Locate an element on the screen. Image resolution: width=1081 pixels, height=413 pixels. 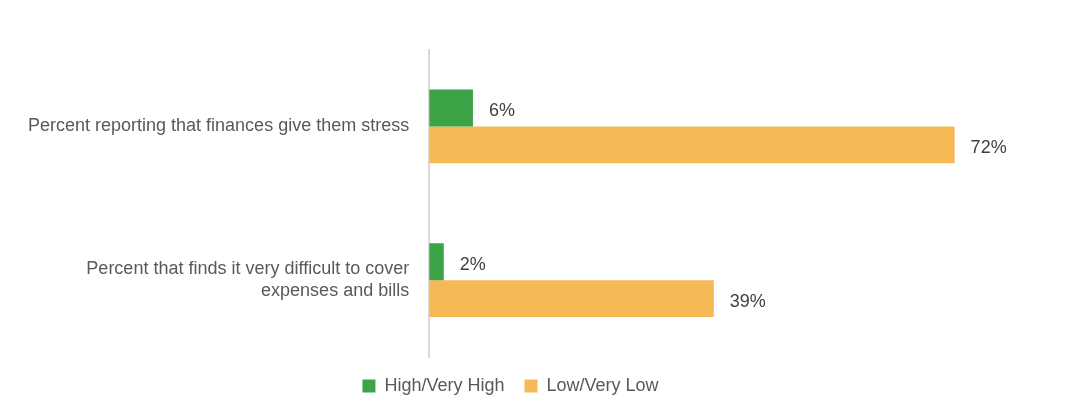
data-label: 6% is located at coordinates (501, 109).